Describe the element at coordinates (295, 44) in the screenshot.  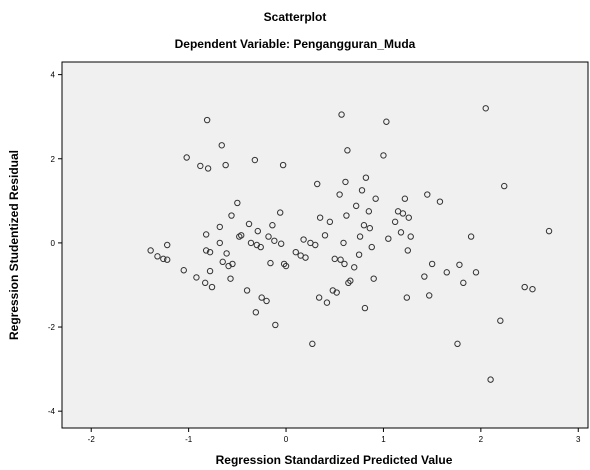
I see `chart-subtitle: Dependent Variable: Pengangguran_Muda` at that location.